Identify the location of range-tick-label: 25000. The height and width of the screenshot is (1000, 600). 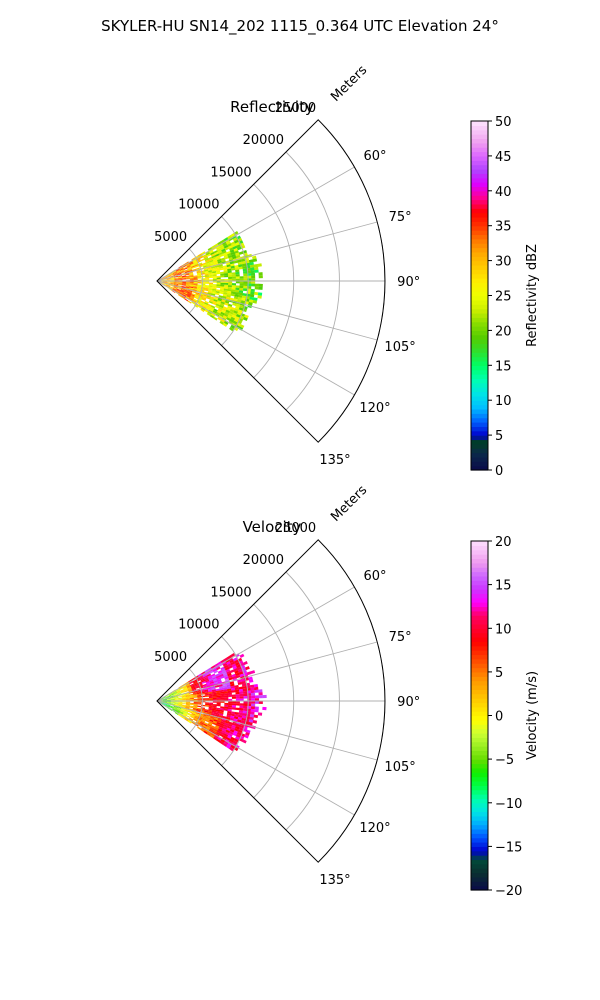
(295, 528).